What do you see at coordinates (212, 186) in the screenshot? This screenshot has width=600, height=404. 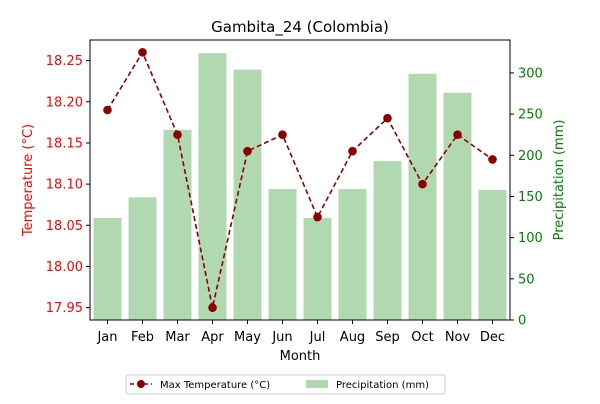 I see `precipitation-bar-apr` at bounding box center [212, 186].